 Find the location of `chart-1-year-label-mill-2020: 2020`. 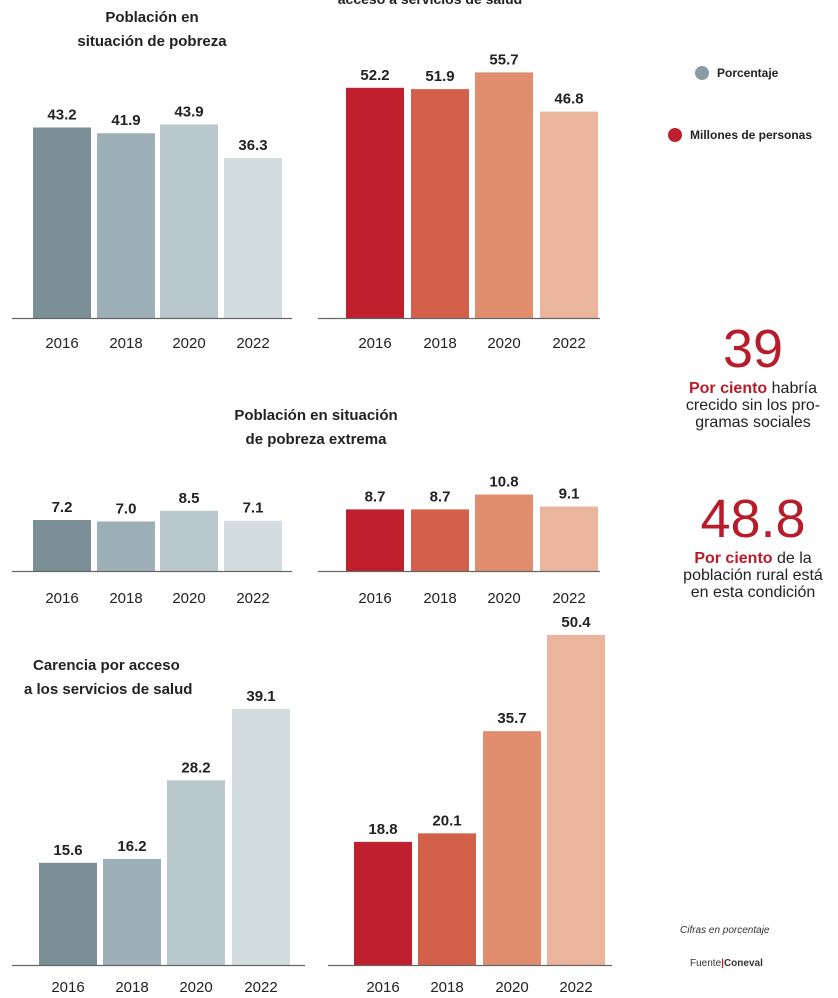

chart-1-year-label-mill-2020: 2020 is located at coordinates (503, 343).